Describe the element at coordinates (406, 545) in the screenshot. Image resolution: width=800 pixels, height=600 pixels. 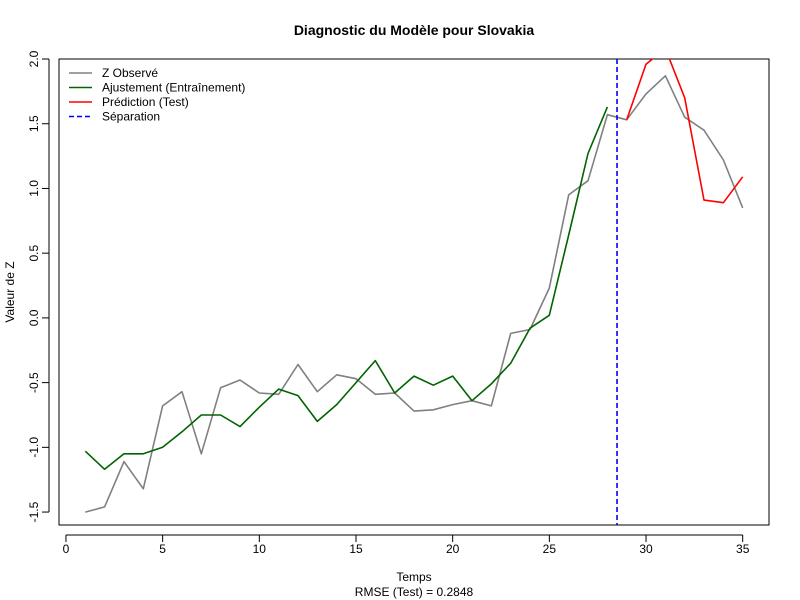
I see `x-axis: 0 5 10 15 20 25 30 35` at that location.